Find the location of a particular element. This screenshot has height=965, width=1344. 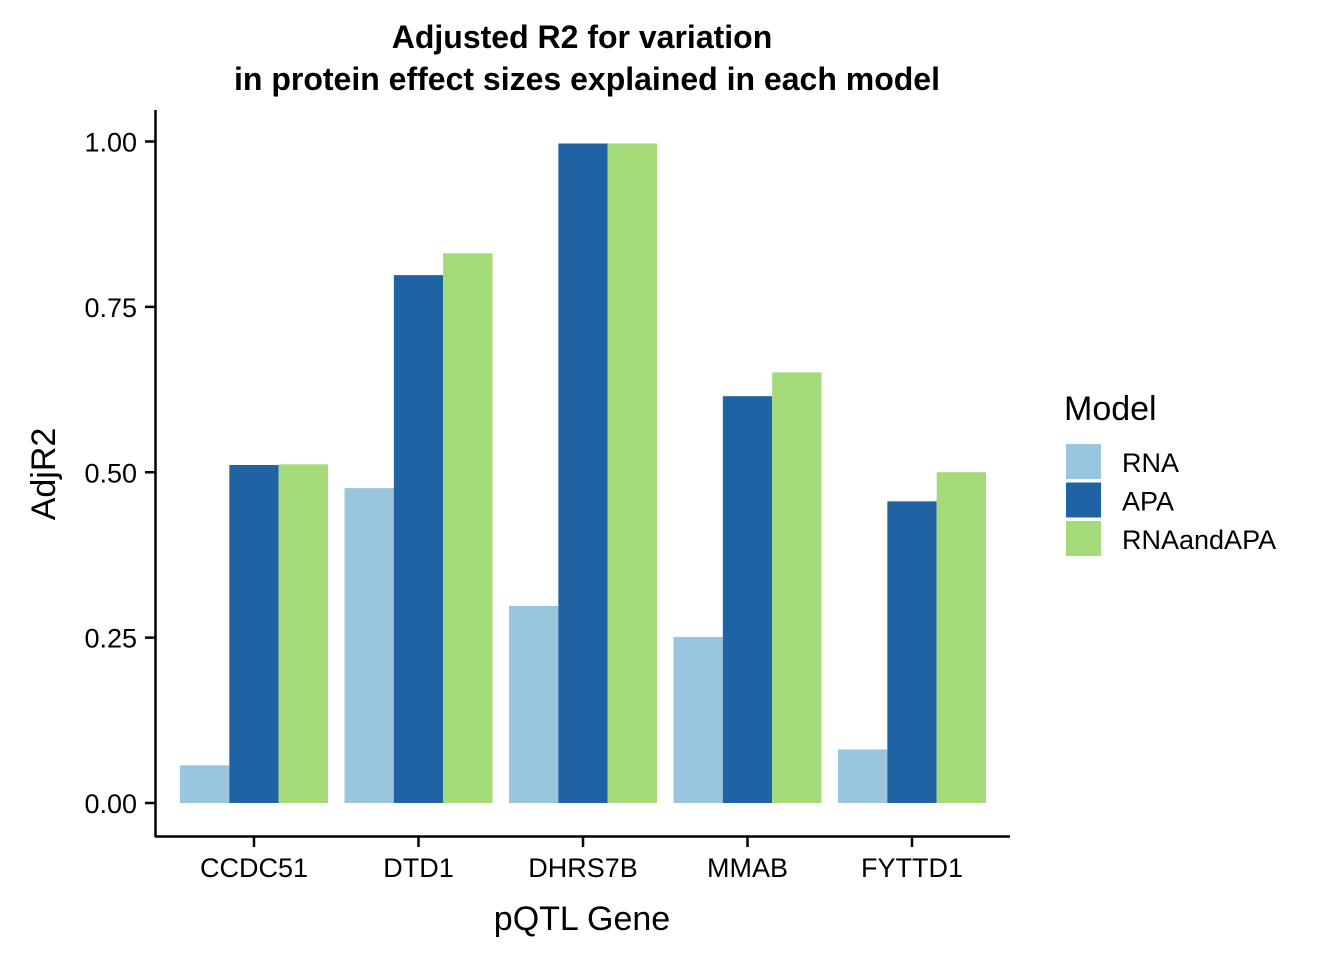

legend: Model RNA APA RNAandAPA is located at coordinates (1170, 473).